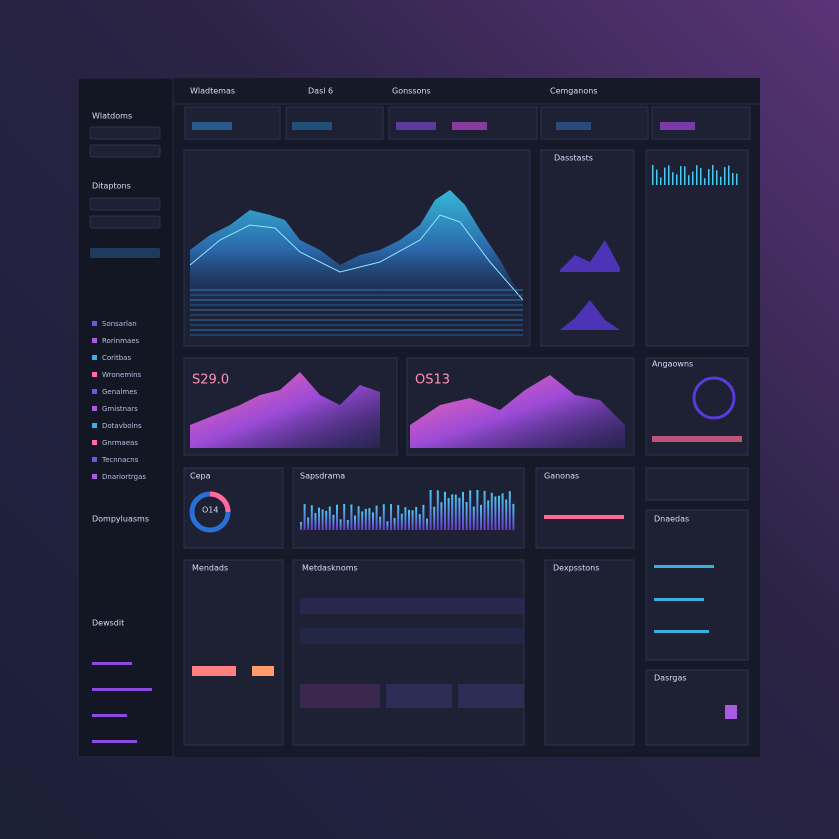 This screenshot has height=839, width=839. Describe the element at coordinates (120, 409) in the screenshot. I see `sidebar-item: Gmistnars` at that location.